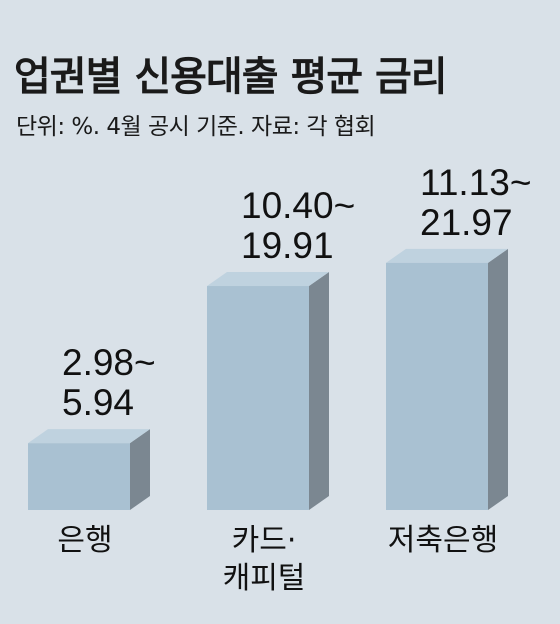  I want to click on category-label: 은행, so click(84, 540).